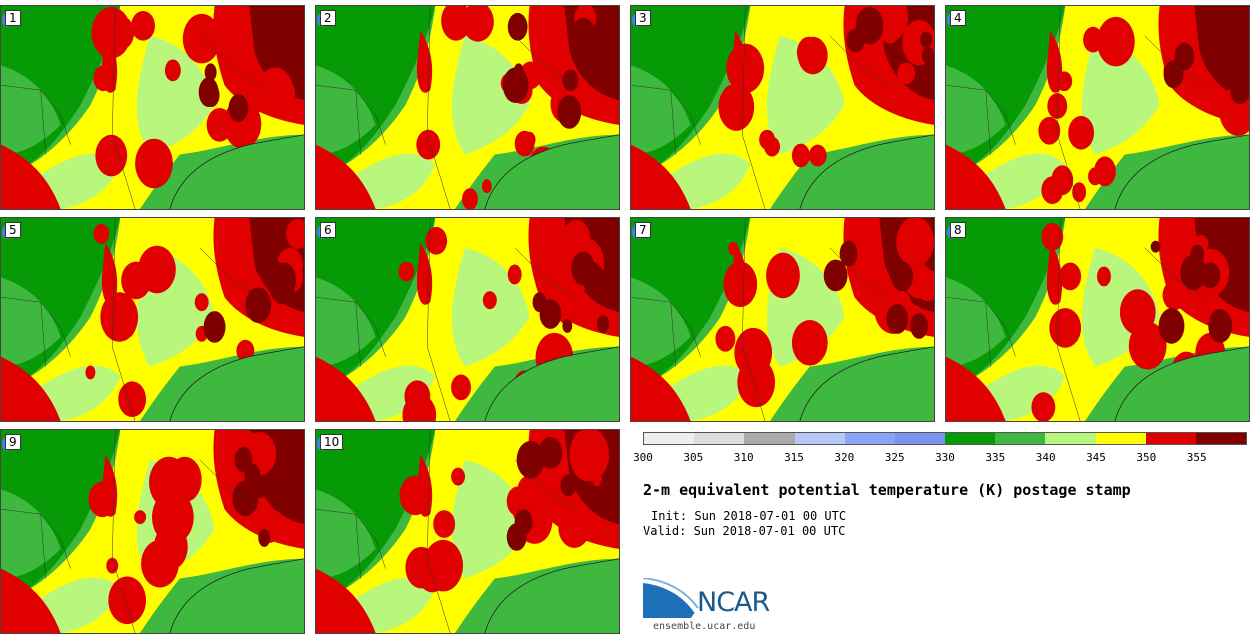  Describe the element at coordinates (467, 531) in the screenshot. I see `stamp-panel: 10` at that location.